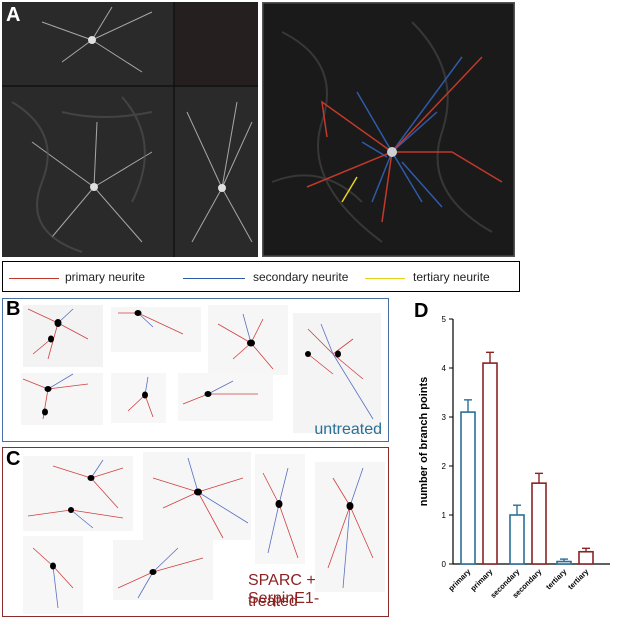  What do you see at coordinates (539, 523) in the screenshot?
I see `bar-secondary-treated` at bounding box center [539, 523].